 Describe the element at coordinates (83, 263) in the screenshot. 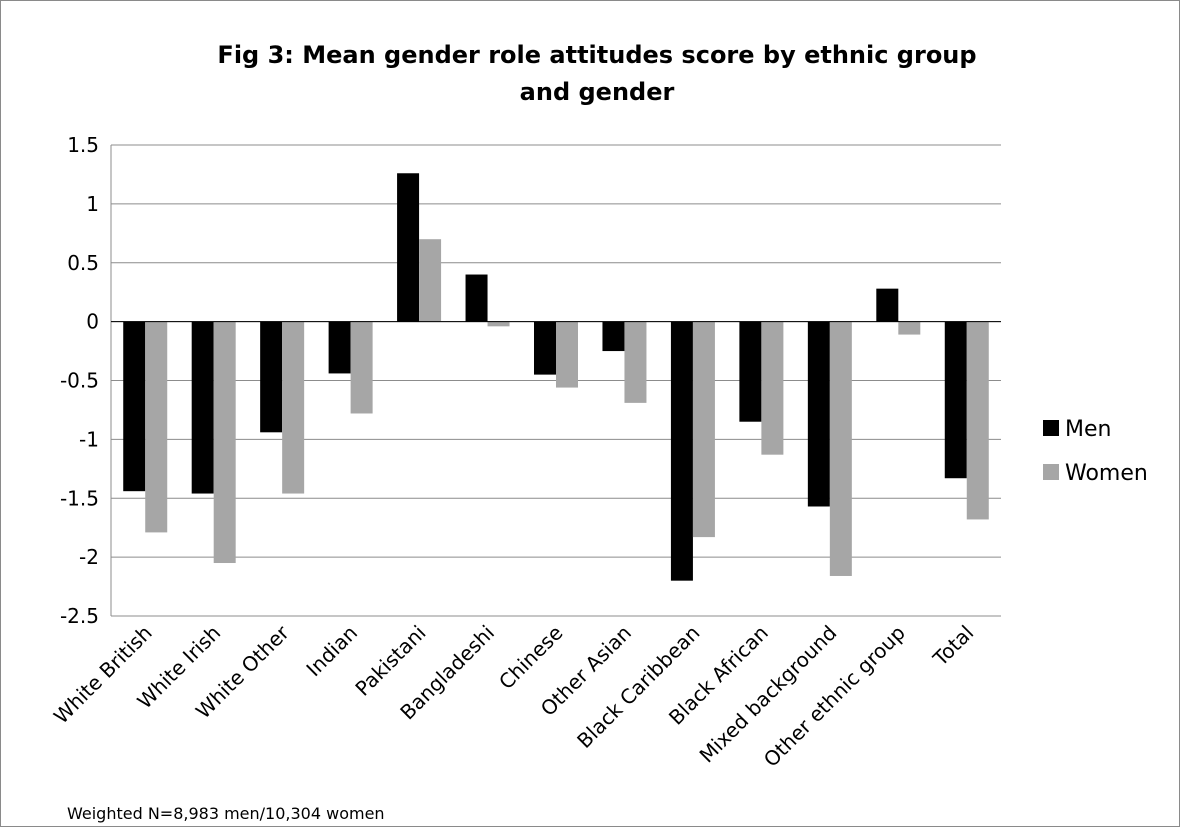

I see `y-tick-label: 0.5` at that location.